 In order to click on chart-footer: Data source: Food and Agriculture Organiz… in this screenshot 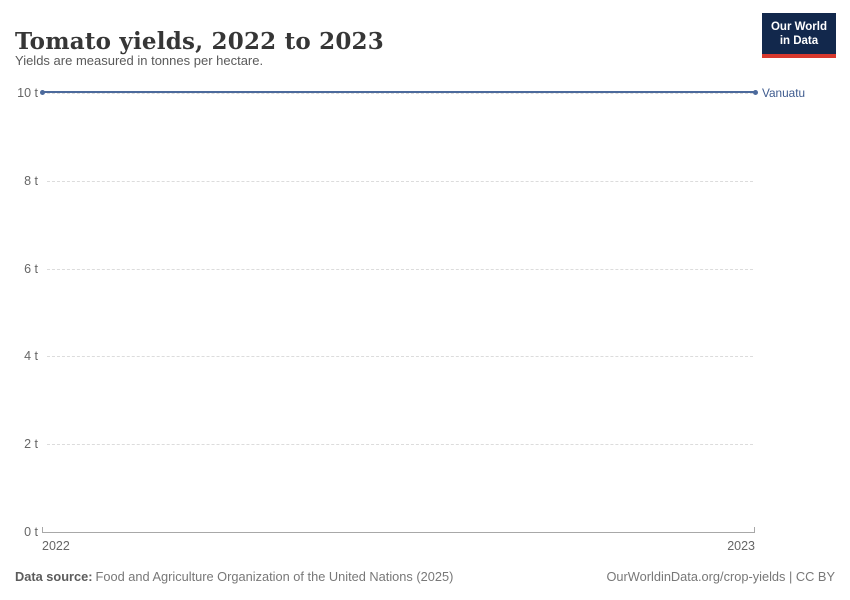, I will do `click(425, 577)`.